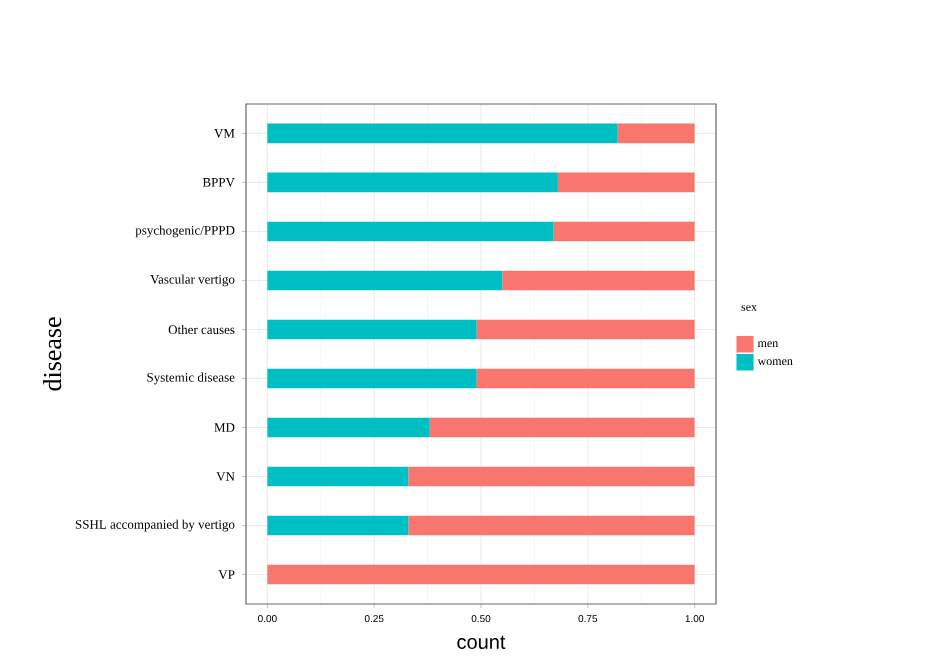 The height and width of the screenshot is (664, 948). I want to click on x-axis-title: count, so click(481, 642).